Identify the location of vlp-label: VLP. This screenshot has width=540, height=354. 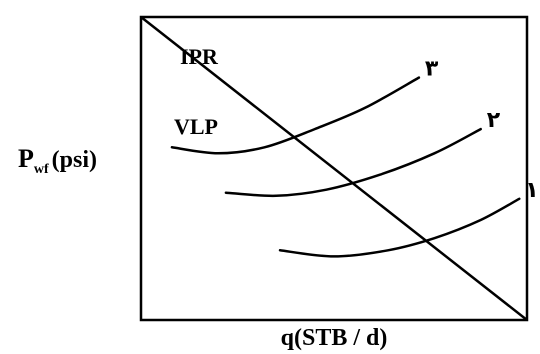
(196, 126).